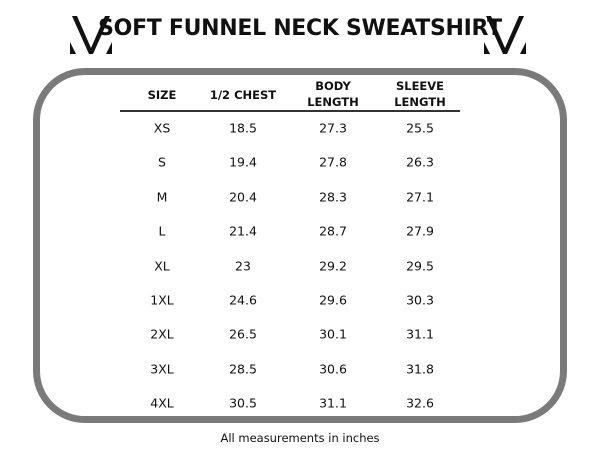  What do you see at coordinates (333, 86) in the screenshot?
I see `header-text: BODY` at bounding box center [333, 86].